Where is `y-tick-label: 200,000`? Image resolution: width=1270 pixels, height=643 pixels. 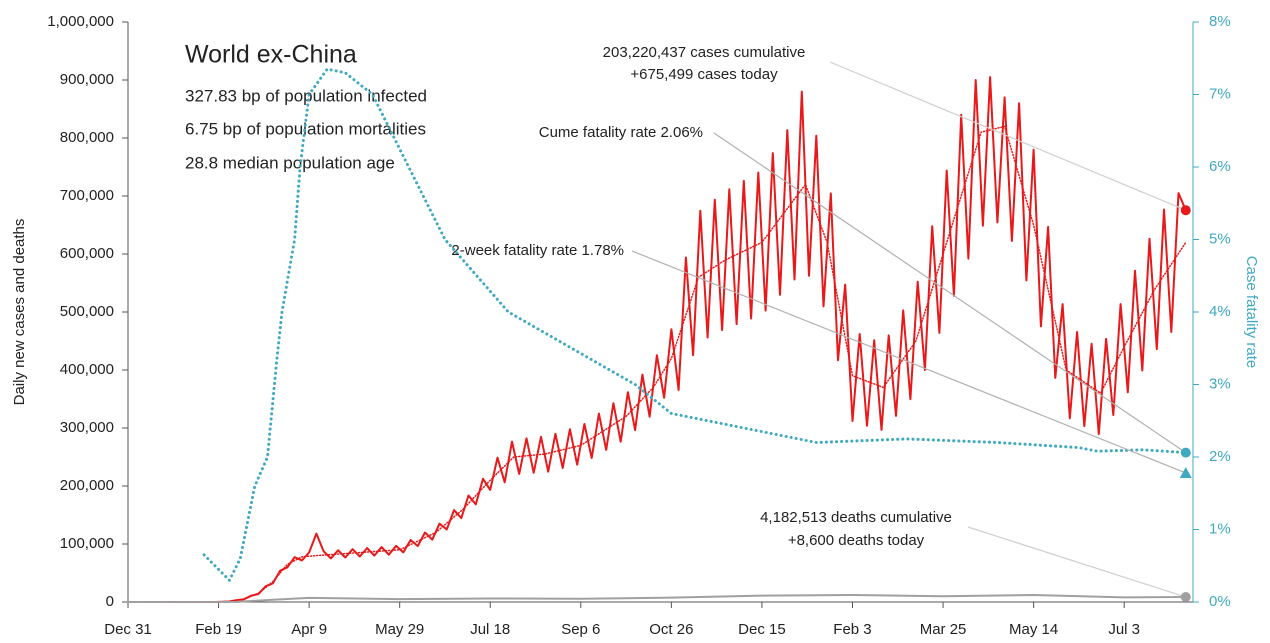 y-tick-label: 200,000 is located at coordinates (87, 485).